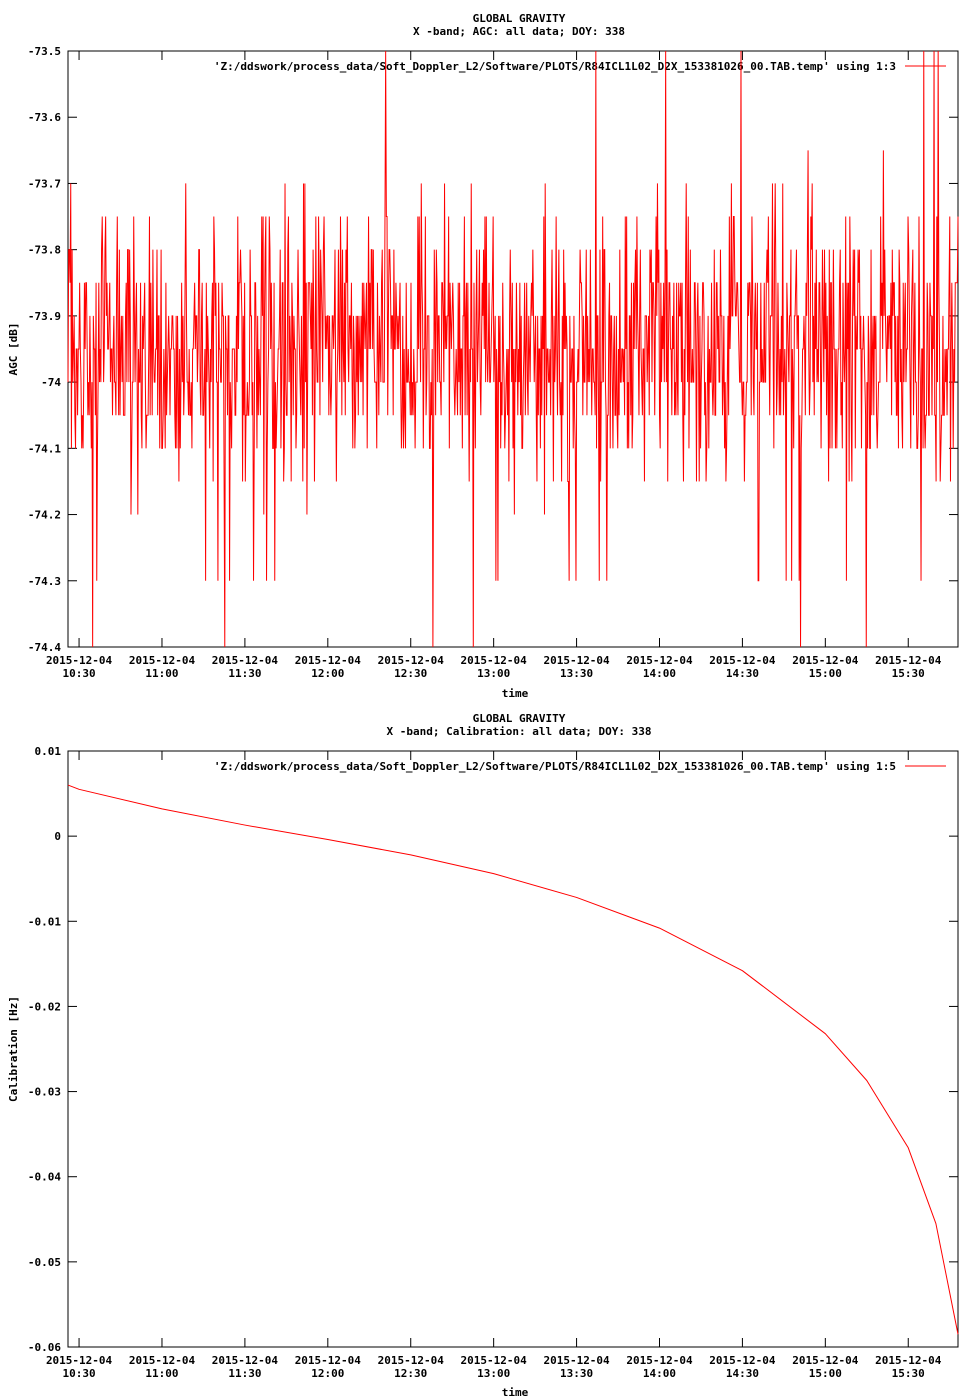  Describe the element at coordinates (44, 316) in the screenshot. I see `y-tick-label: -73.9` at that location.